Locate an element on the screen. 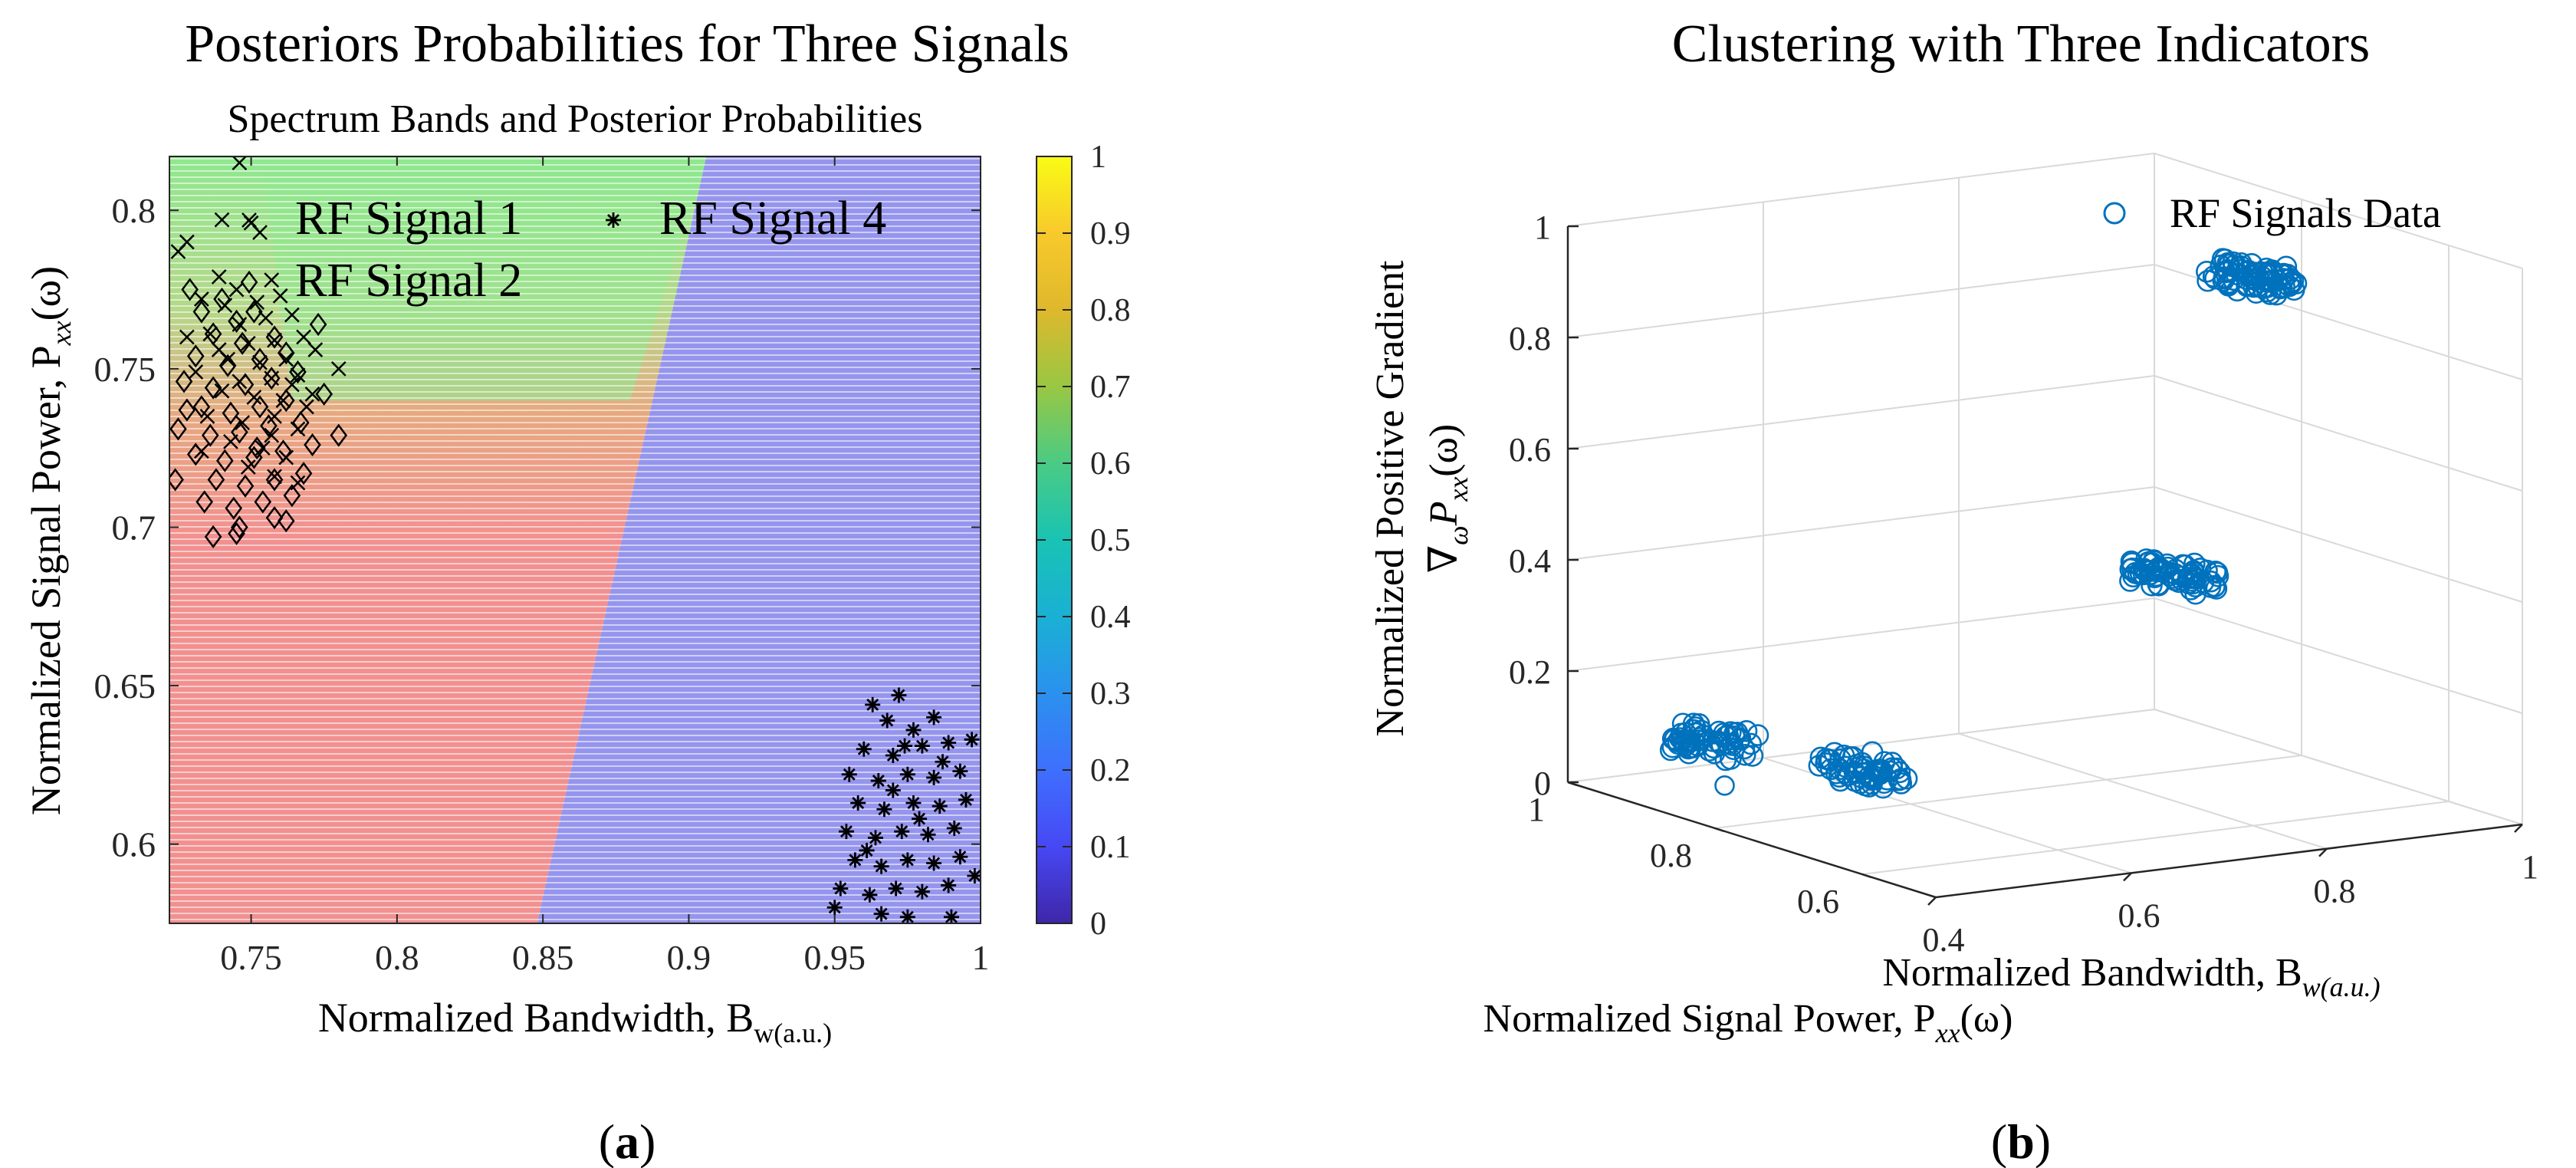  z-tick-label: 0 is located at coordinates (1543, 783).